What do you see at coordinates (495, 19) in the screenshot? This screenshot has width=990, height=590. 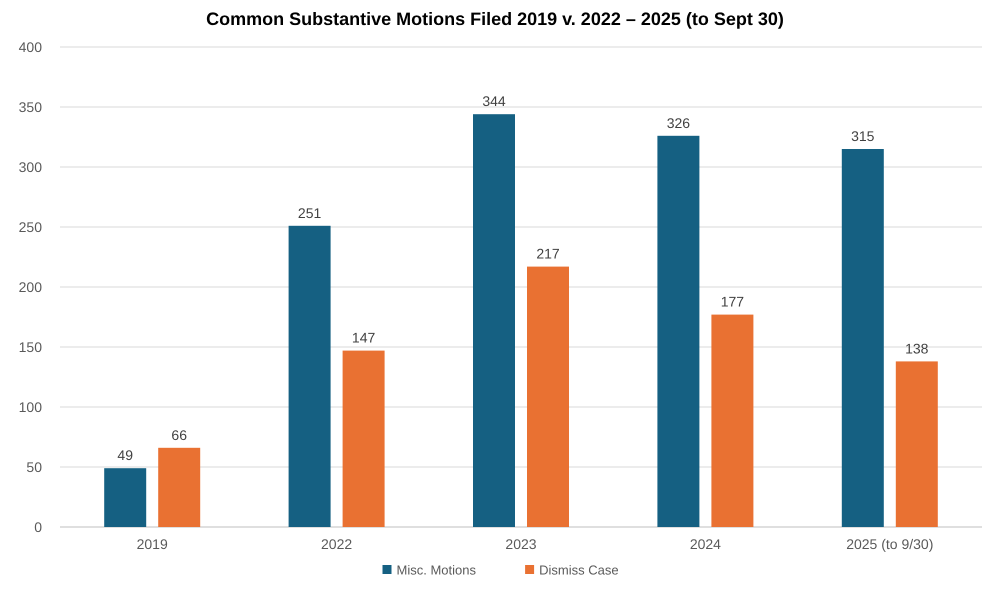 I see `chart-title: Common Substantive Motions Filed 2019 v. 2022 – 2025 (to Sept 30)` at bounding box center [495, 19].